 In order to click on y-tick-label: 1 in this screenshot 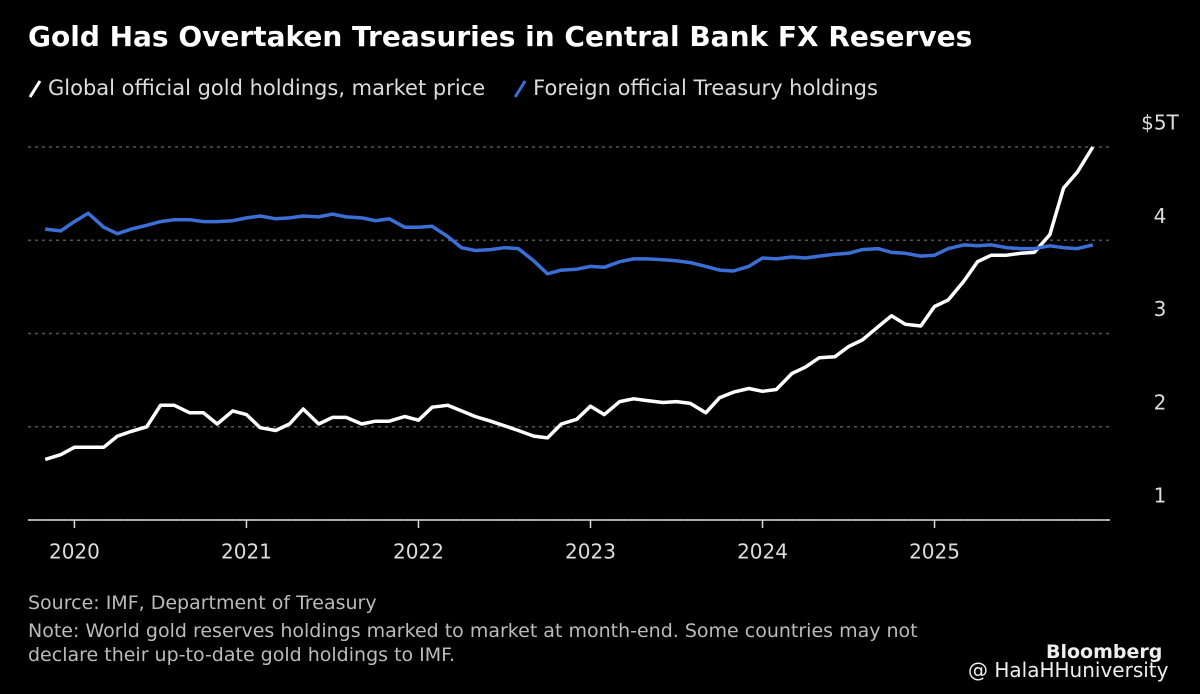, I will do `click(1160, 496)`.